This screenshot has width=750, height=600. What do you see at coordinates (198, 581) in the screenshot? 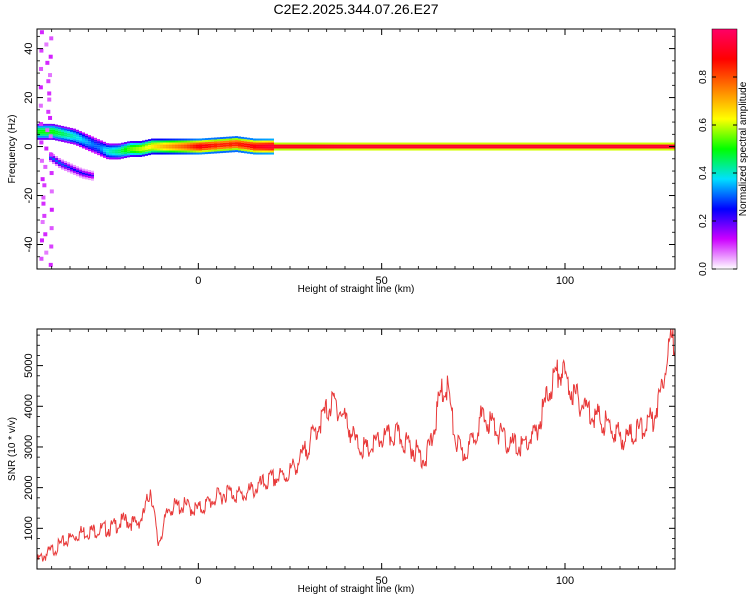
I see `snr-xtick-label: 0` at bounding box center [198, 581].